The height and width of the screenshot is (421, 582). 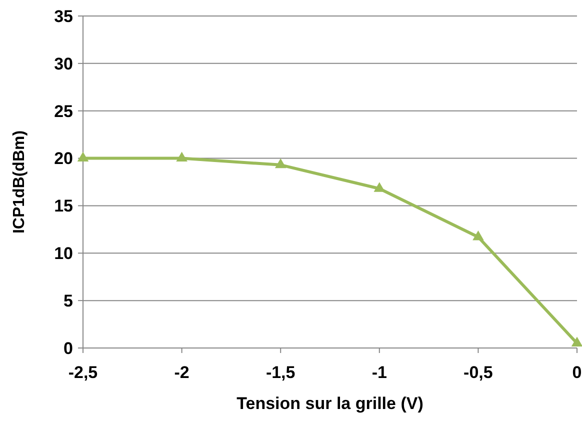 I want to click on y-tick-label: 5, so click(x=68, y=301).